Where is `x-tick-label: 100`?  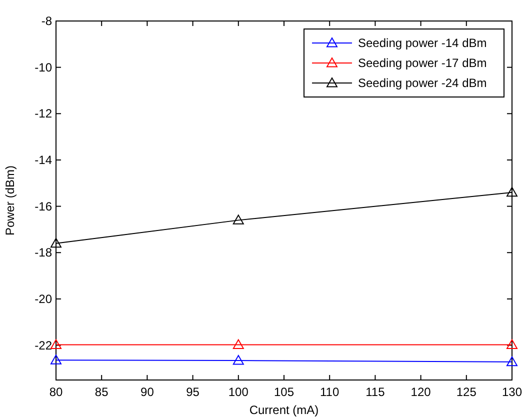
x-tick-label: 100 is located at coordinates (238, 392).